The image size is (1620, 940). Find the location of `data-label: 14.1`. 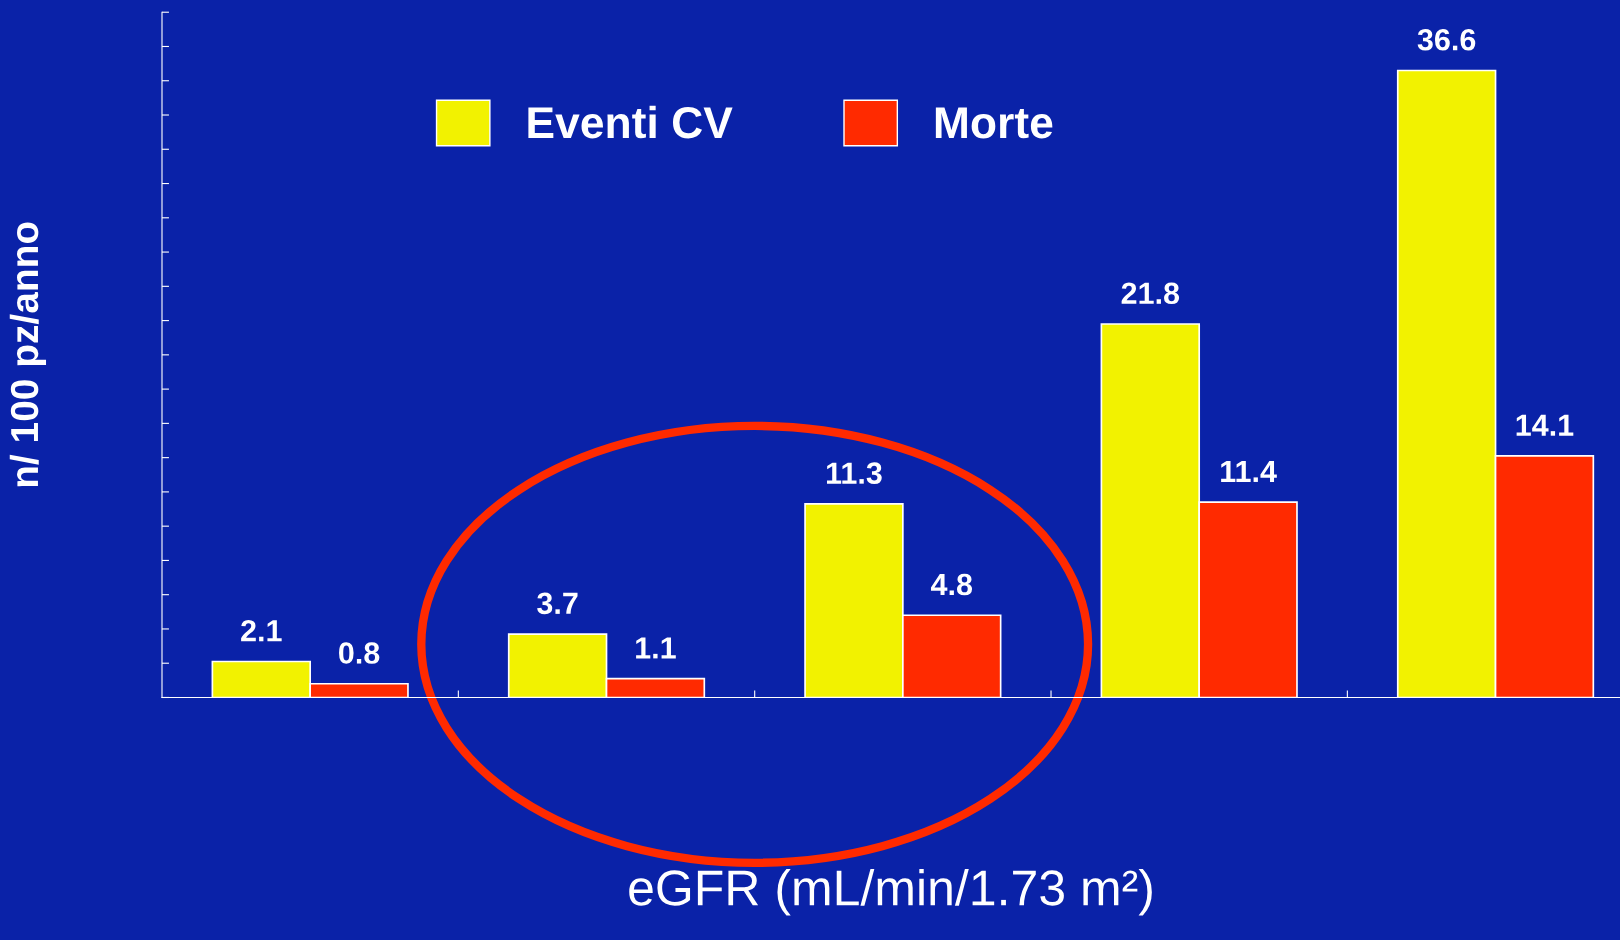

data-label: 14.1 is located at coordinates (1545, 425).